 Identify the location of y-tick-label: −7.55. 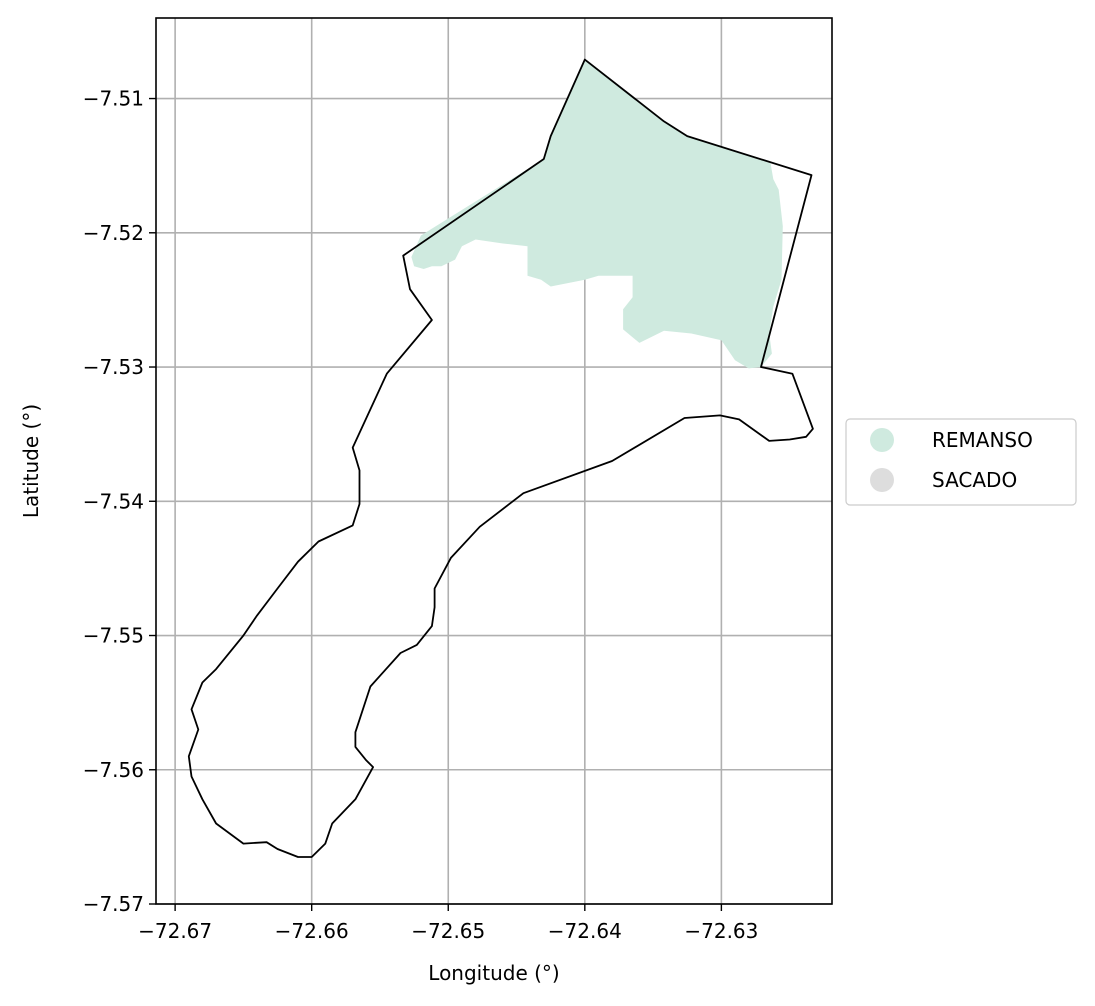
(113, 636).